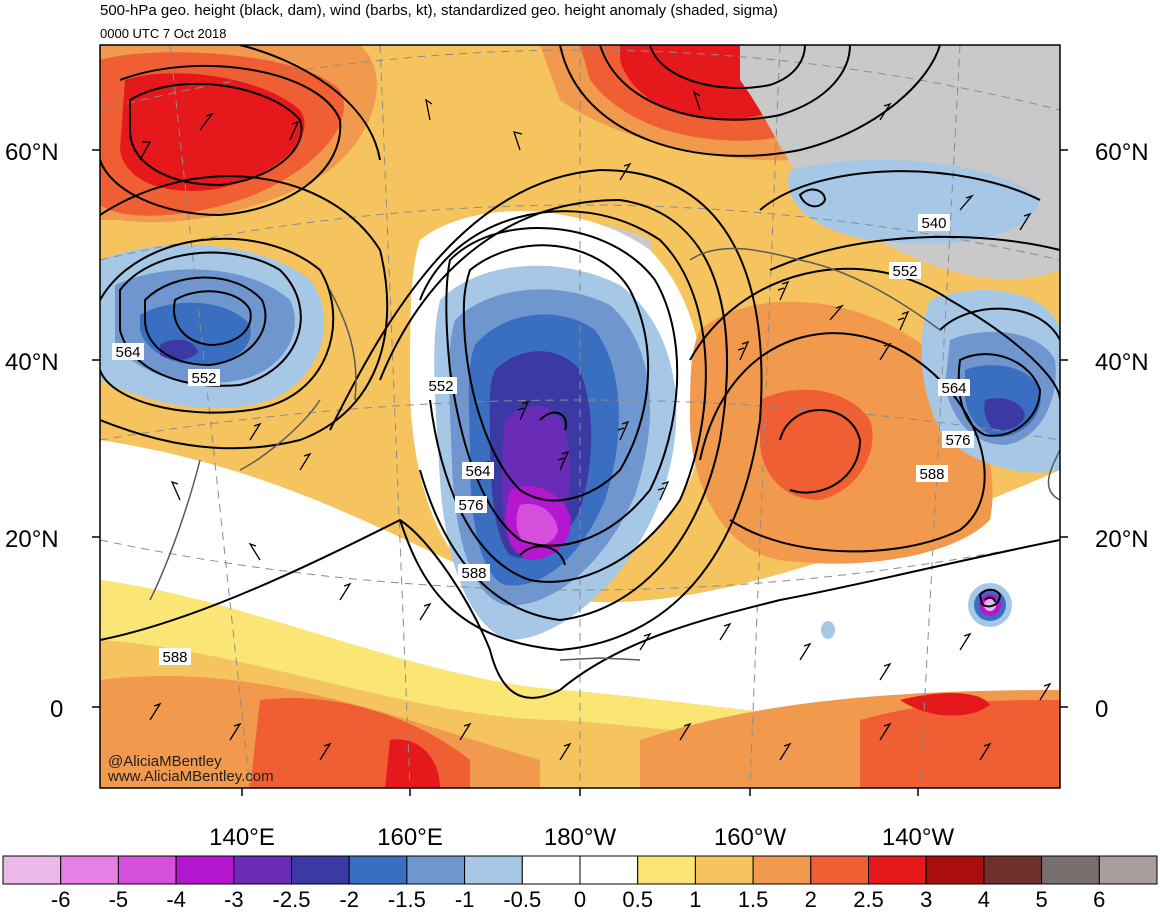 Image resolution: width=1160 pixels, height=913 pixels. What do you see at coordinates (56, 709) in the screenshot?
I see `lat-label-left: 0` at bounding box center [56, 709].